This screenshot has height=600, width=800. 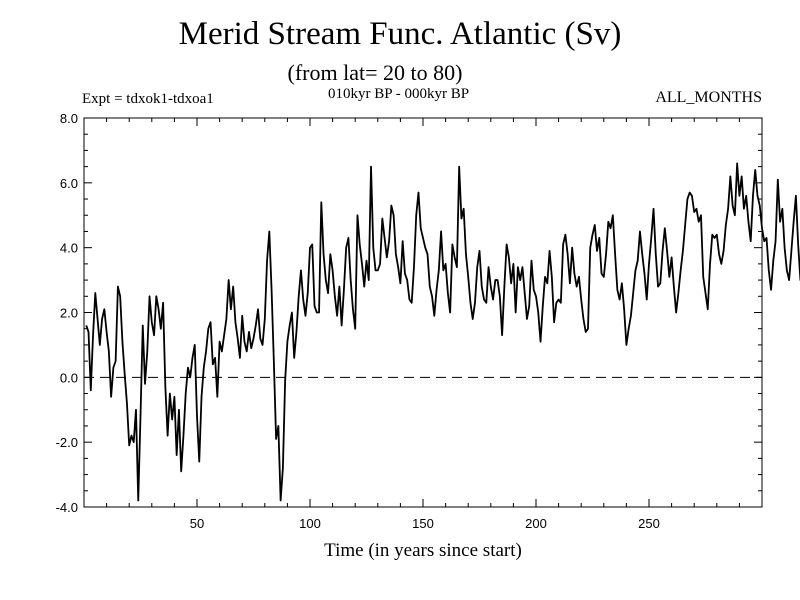 I want to click on y-tick-label: -4.0, so click(x=67, y=507).